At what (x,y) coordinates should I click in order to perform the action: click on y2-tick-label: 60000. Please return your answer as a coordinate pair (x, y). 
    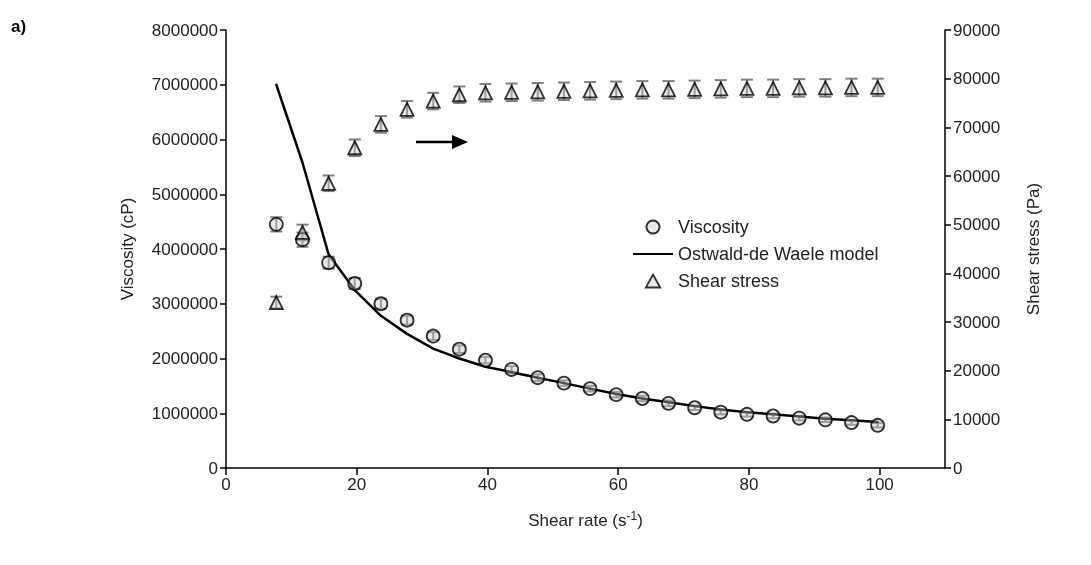
    Looking at the image, I should click on (977, 176).